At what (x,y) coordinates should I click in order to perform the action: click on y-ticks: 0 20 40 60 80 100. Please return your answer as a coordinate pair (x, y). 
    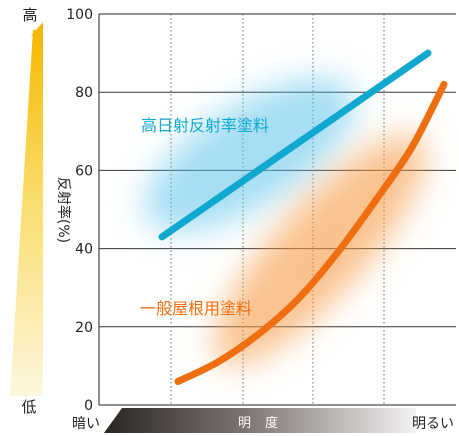
    Looking at the image, I should click on (79, 210).